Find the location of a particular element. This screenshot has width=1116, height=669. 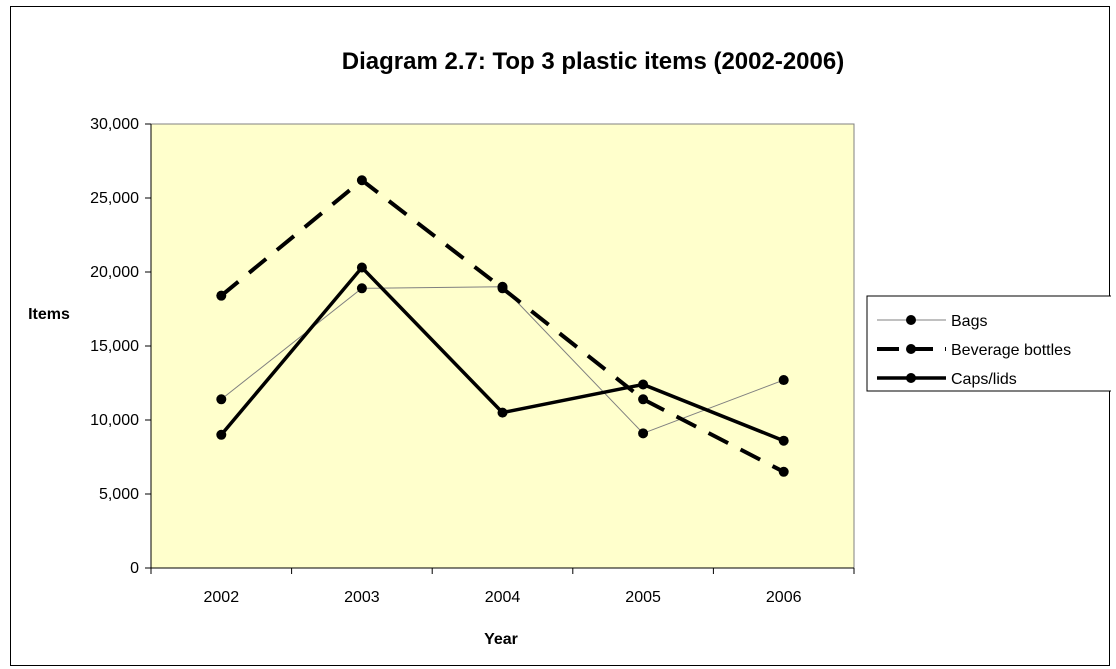

series-caps-lids is located at coordinates (502, 354).